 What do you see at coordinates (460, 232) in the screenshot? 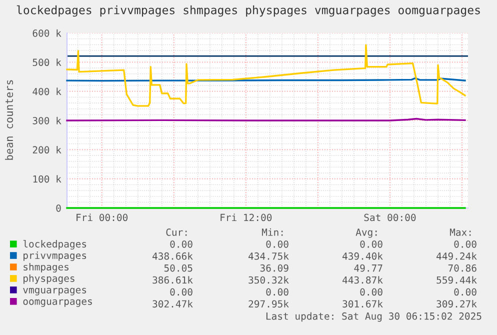
I see `text: Max:` at bounding box center [460, 232].